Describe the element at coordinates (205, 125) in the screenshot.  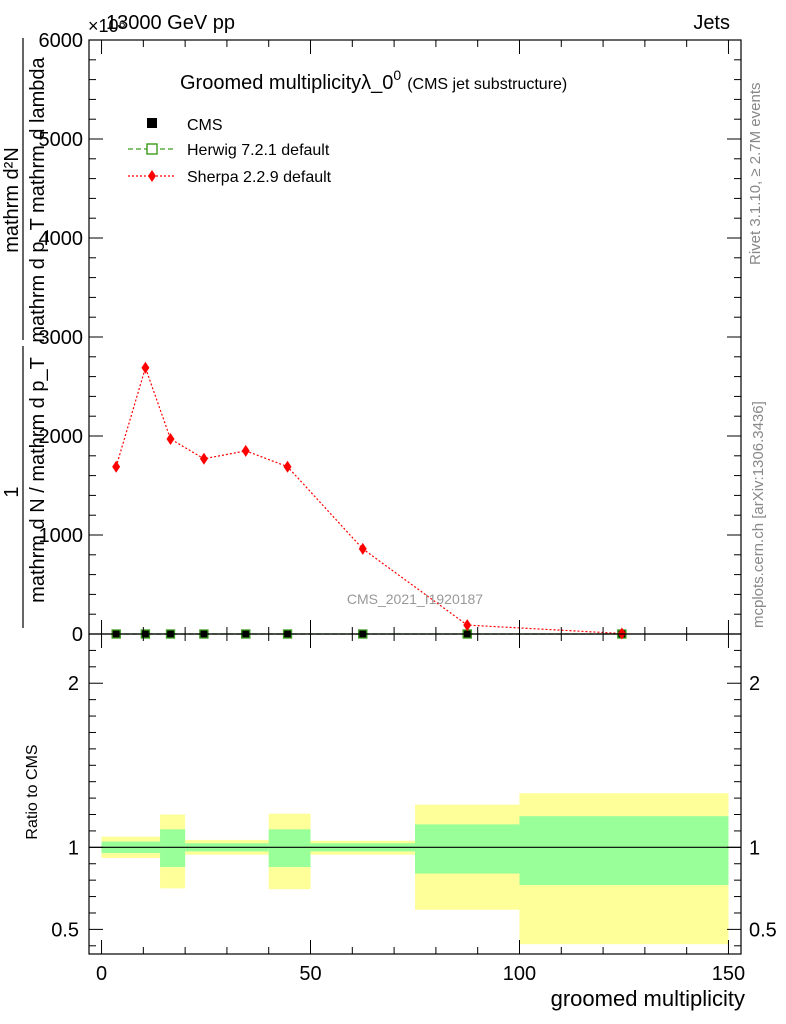
I see `legend-cms-label: CMS` at that location.